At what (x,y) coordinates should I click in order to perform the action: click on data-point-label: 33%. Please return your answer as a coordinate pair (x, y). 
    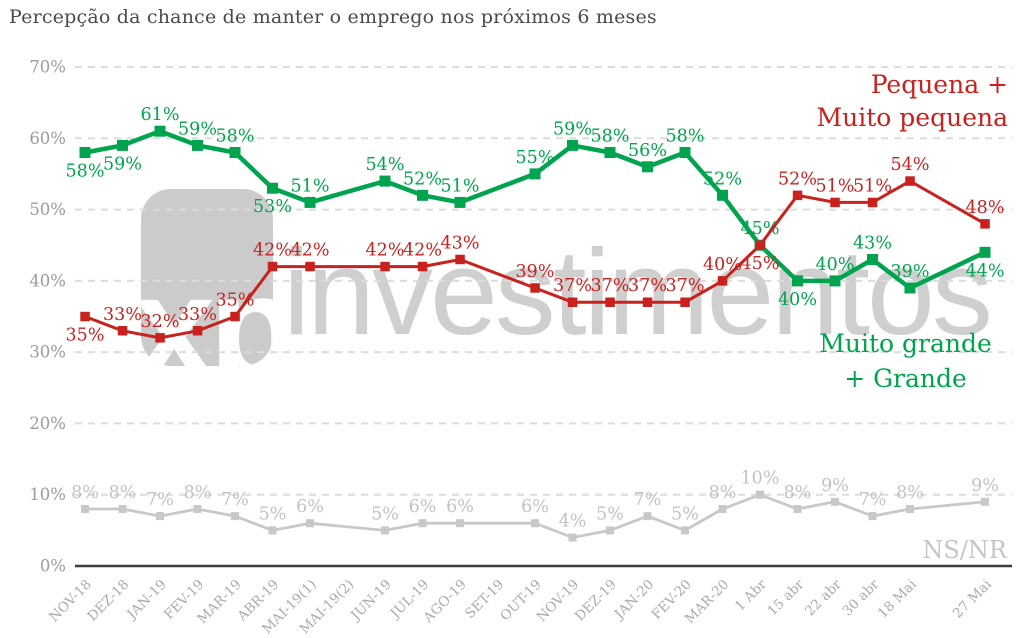
    Looking at the image, I should click on (197, 315).